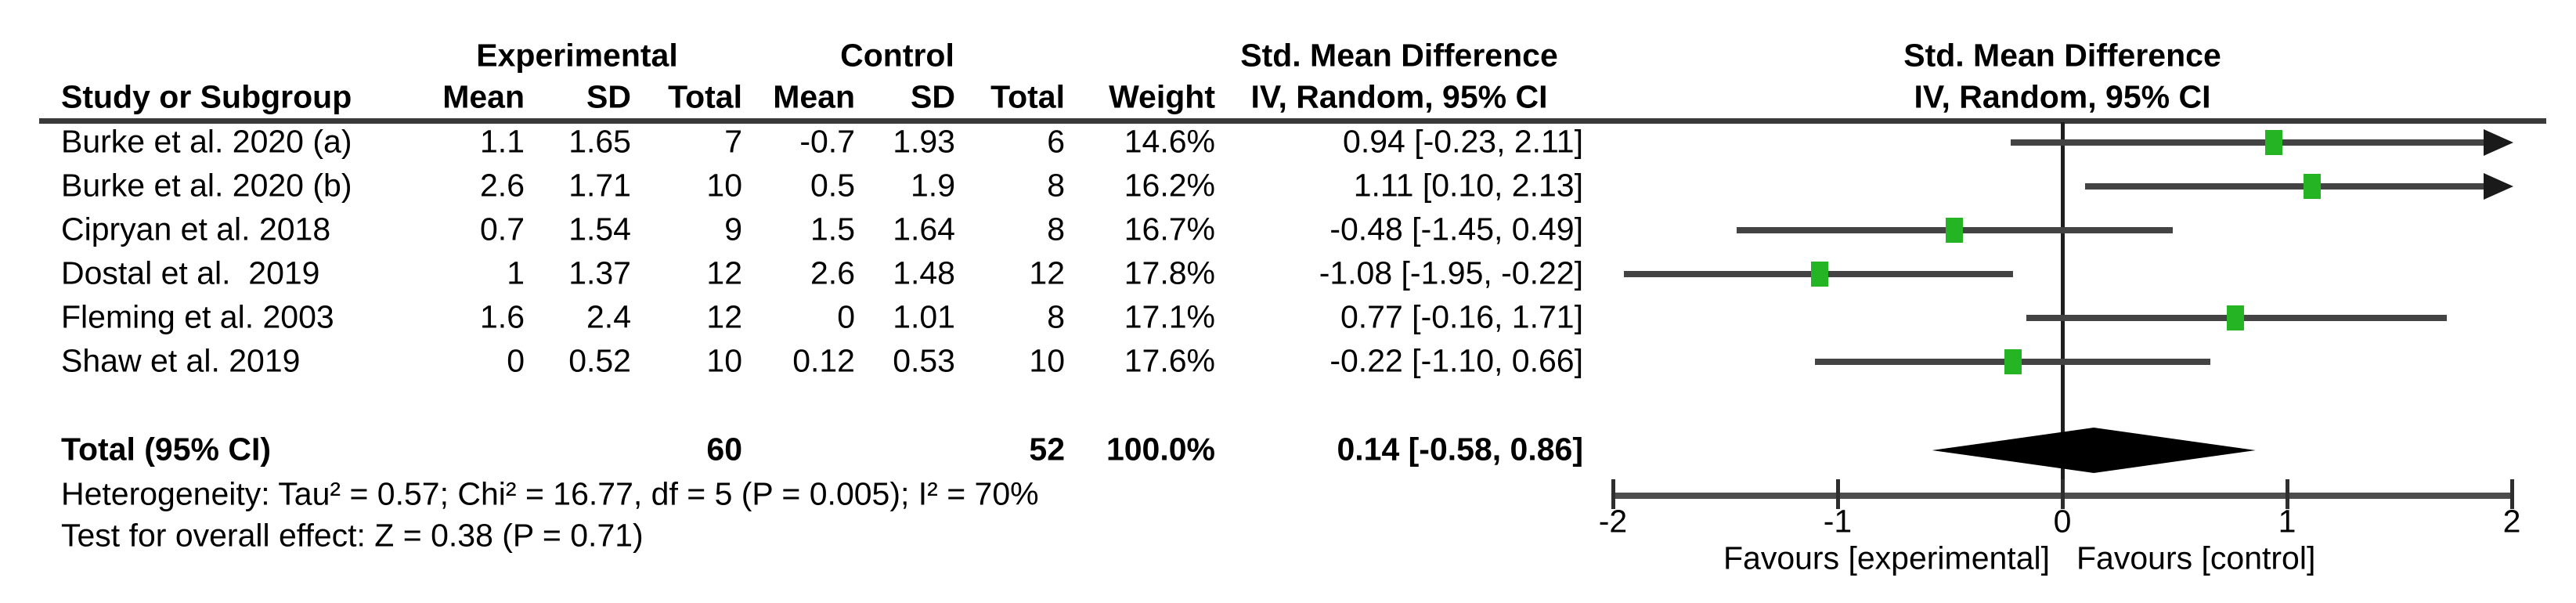 Image resolution: width=2576 pixels, height=603 pixels. Describe the element at coordinates (1613, 521) in the screenshot. I see `axis-tick-label: -2` at that location.